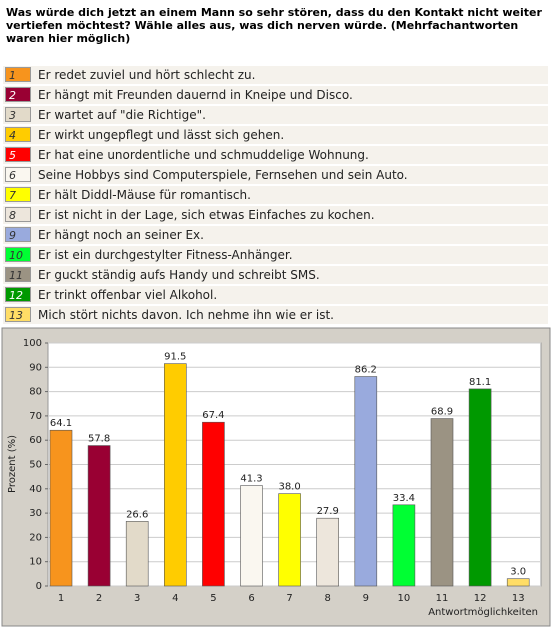 The width and height of the screenshot is (554, 630). Describe the element at coordinates (122, 115) in the screenshot. I see `option-text: Er wartet auf "die Richtige".` at that location.